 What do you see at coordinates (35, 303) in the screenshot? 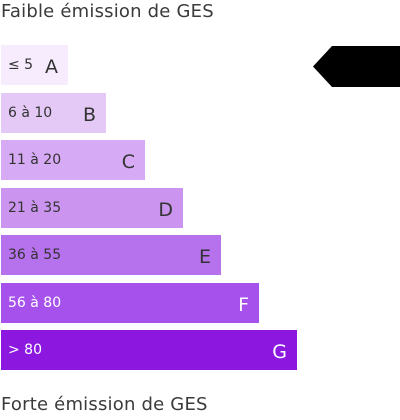
I see `bar-range-label: 56 à 80` at bounding box center [35, 303].